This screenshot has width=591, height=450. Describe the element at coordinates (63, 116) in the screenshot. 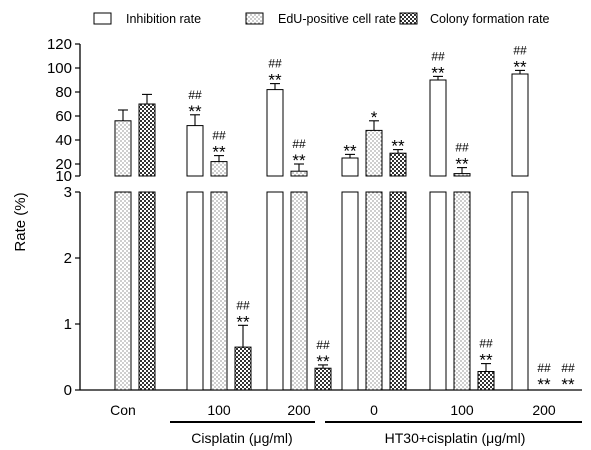

I see `y-tick-label: 60` at that location.